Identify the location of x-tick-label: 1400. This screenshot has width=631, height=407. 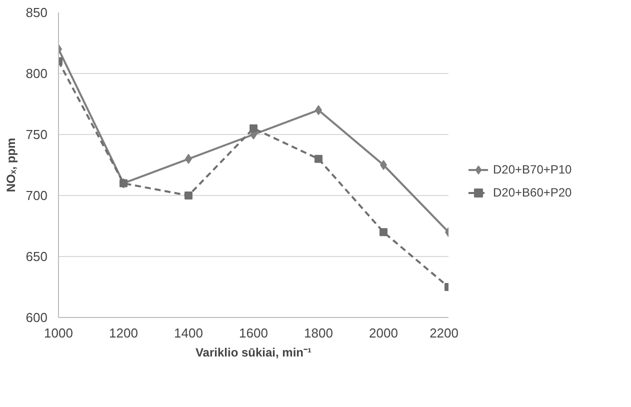
(188, 333).